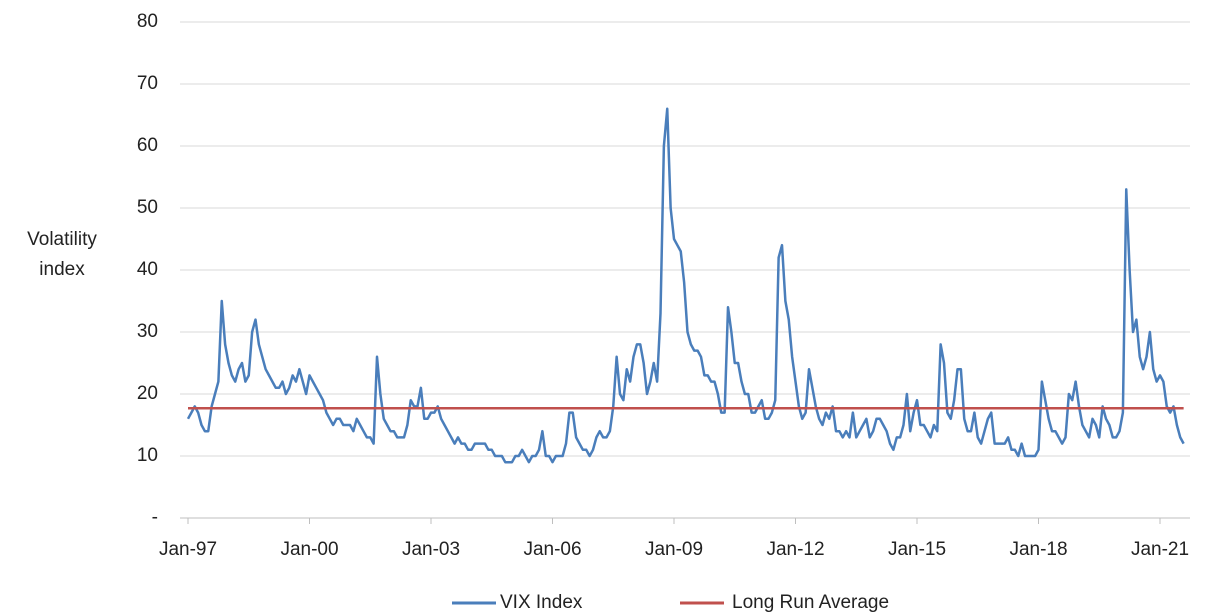 The height and width of the screenshot is (615, 1211). I want to click on x-tick-label: Jan-00, so click(309, 549).